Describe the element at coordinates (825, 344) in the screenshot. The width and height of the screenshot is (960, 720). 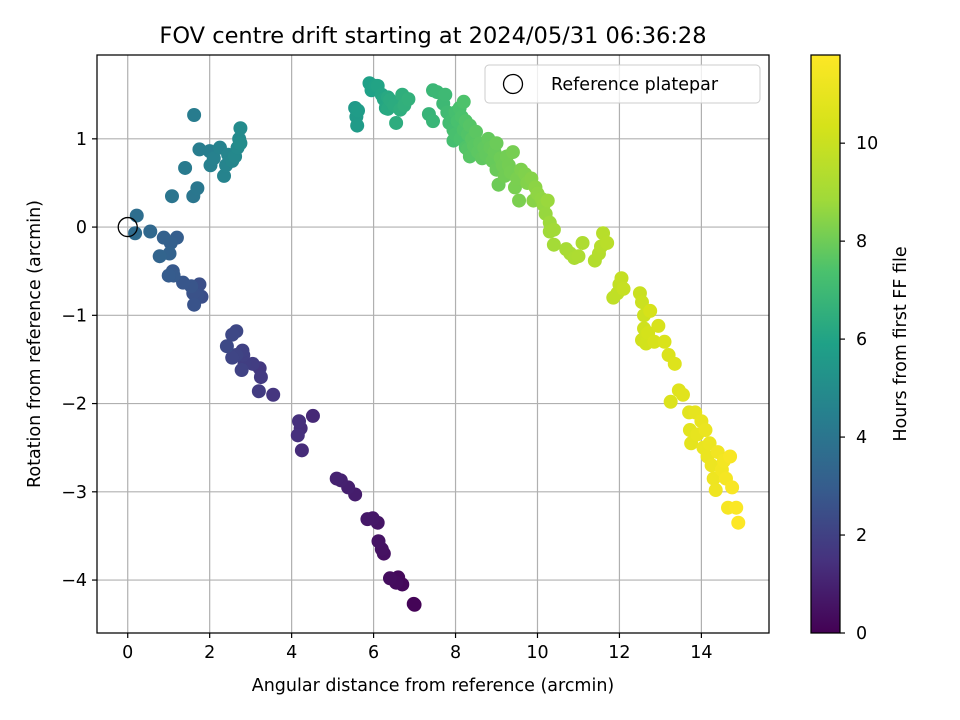
I see `colorbar` at that location.